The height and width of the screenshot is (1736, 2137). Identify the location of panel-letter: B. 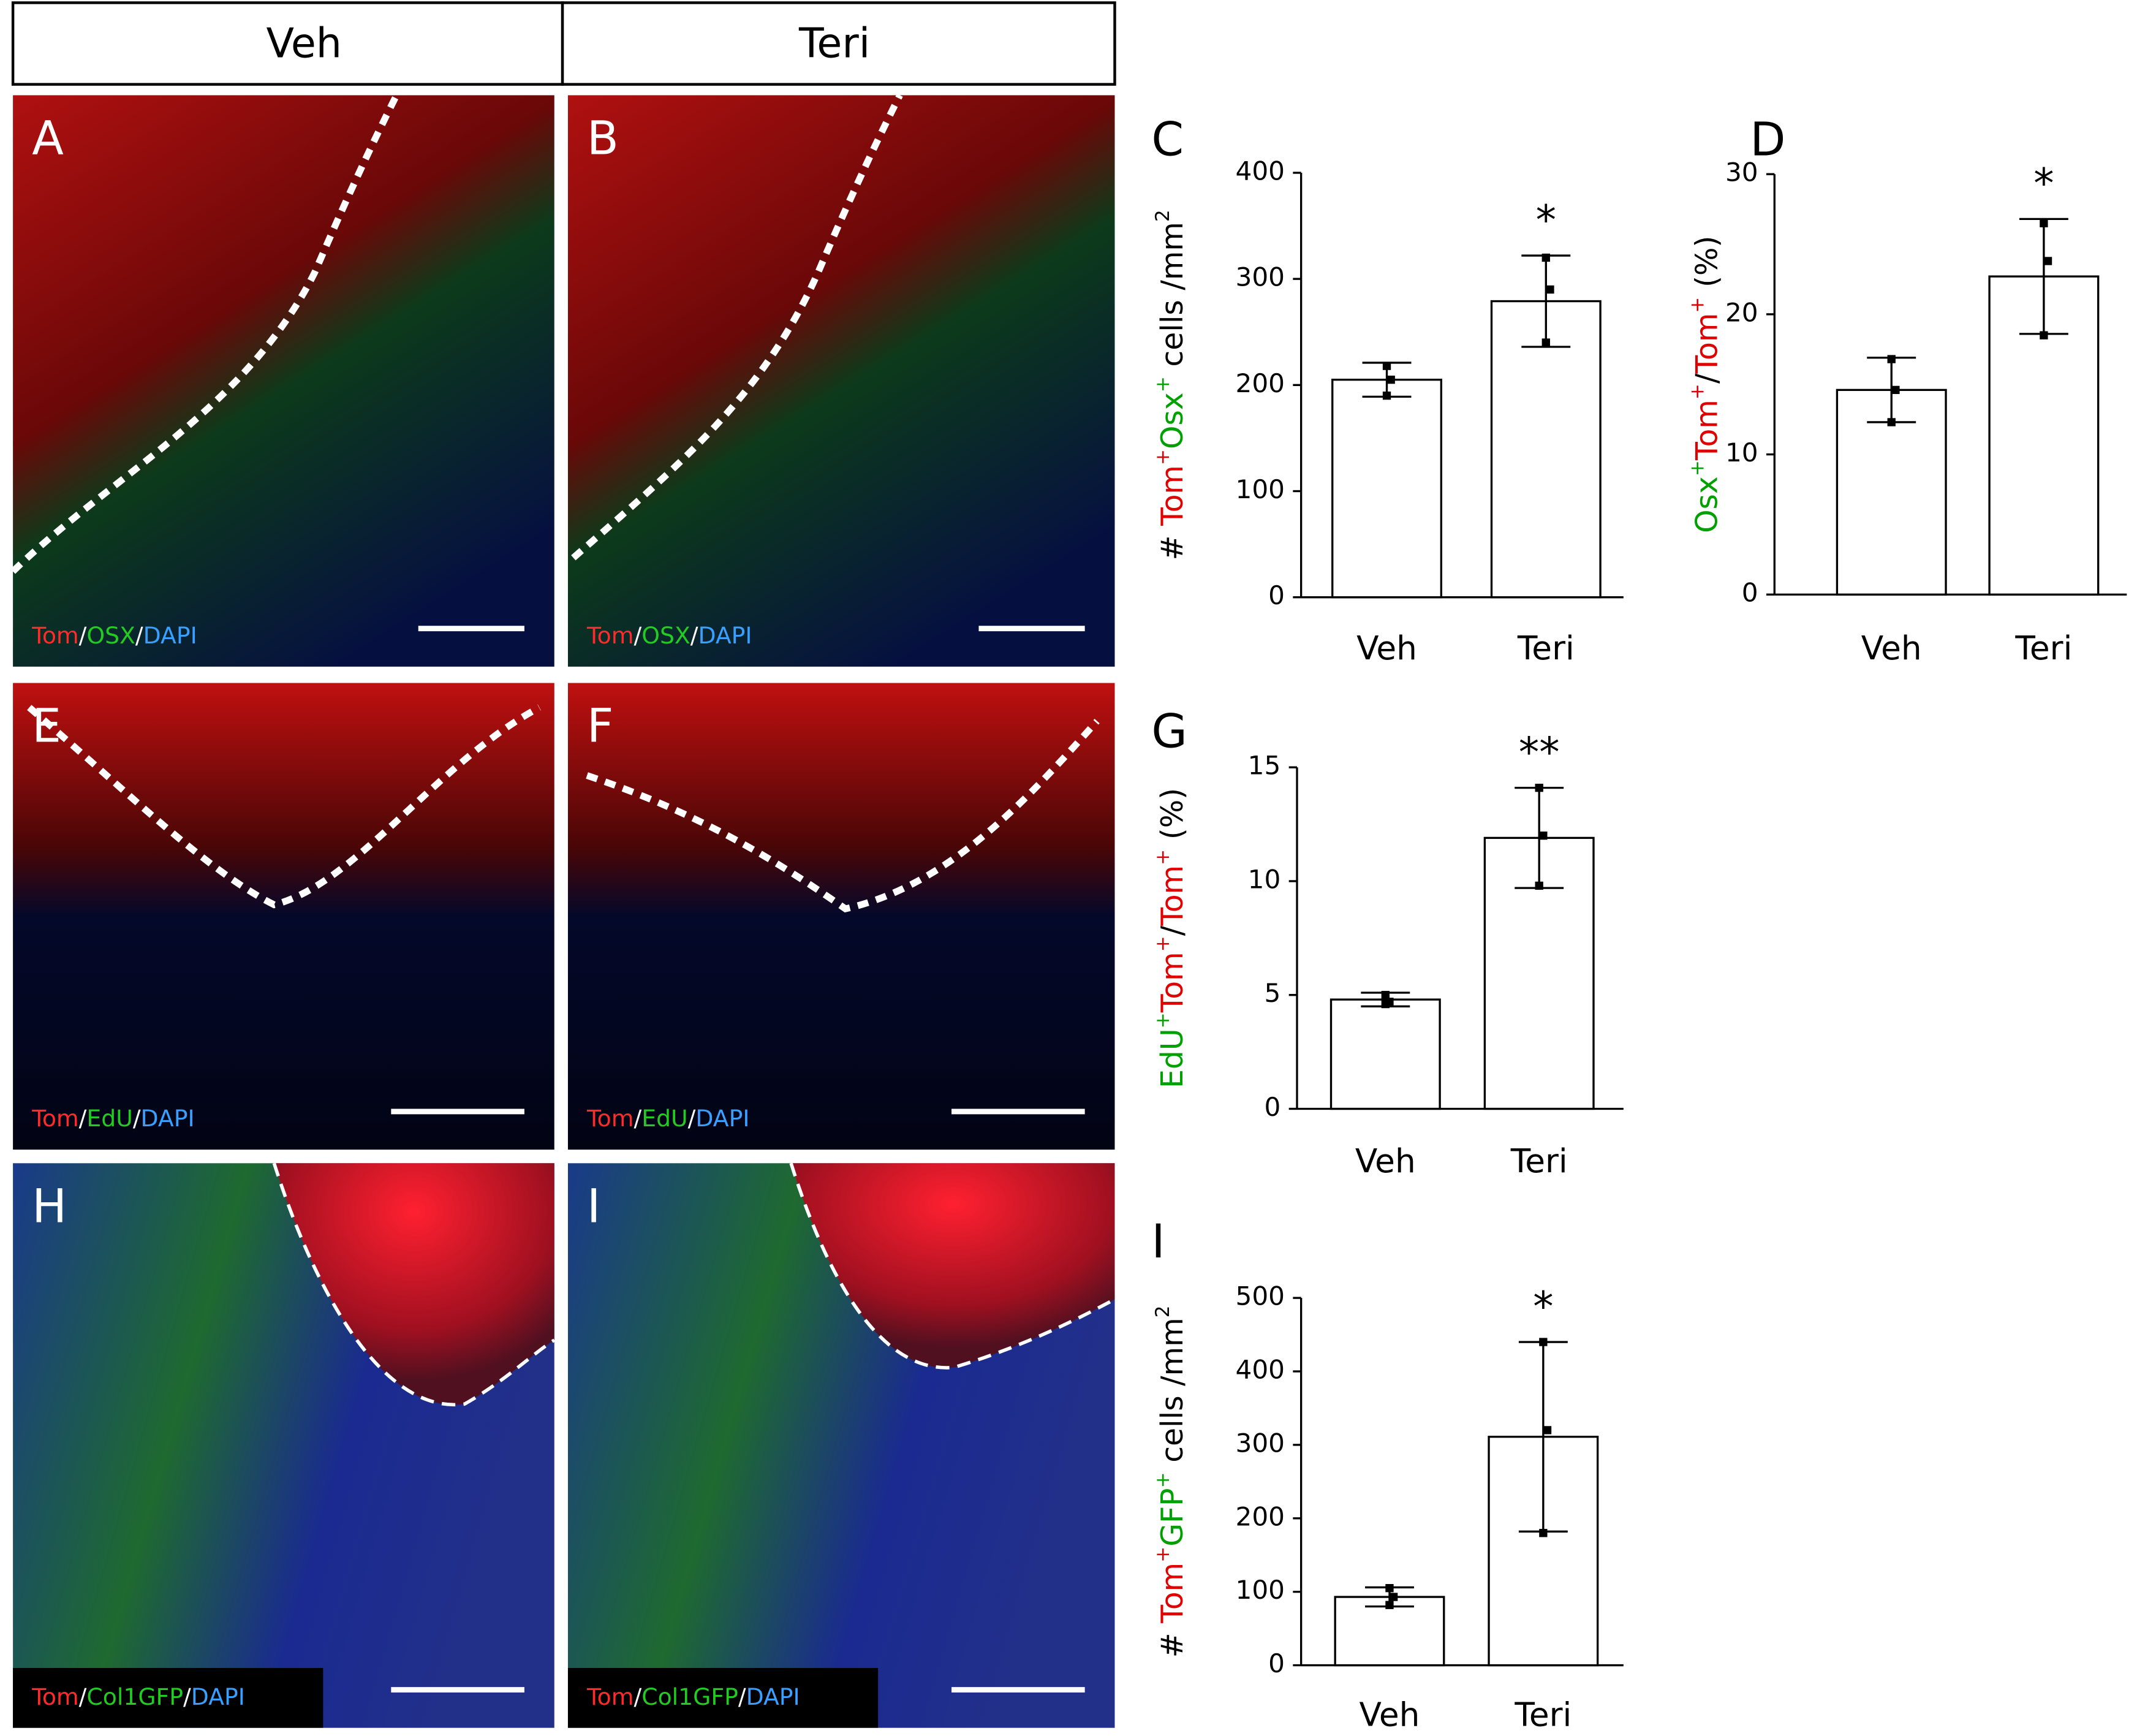
(603, 138).